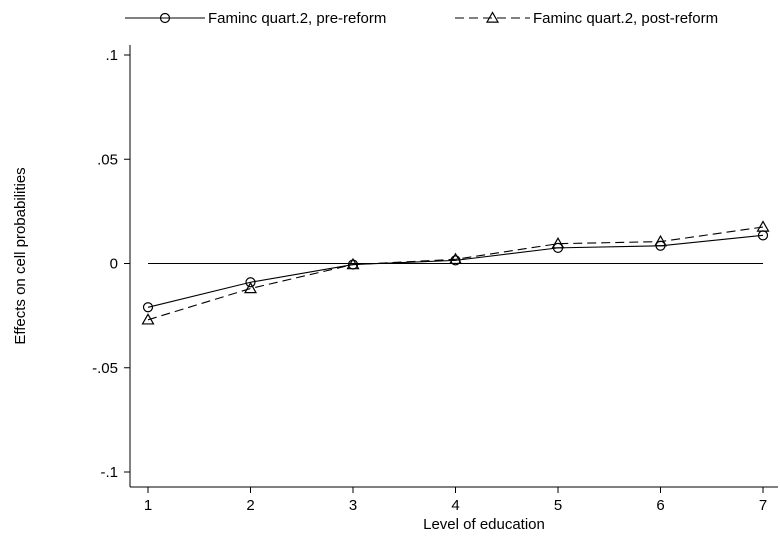 The height and width of the screenshot is (538, 780). I want to click on legend-label: Faminc quart.2, post-reform, so click(625, 18).